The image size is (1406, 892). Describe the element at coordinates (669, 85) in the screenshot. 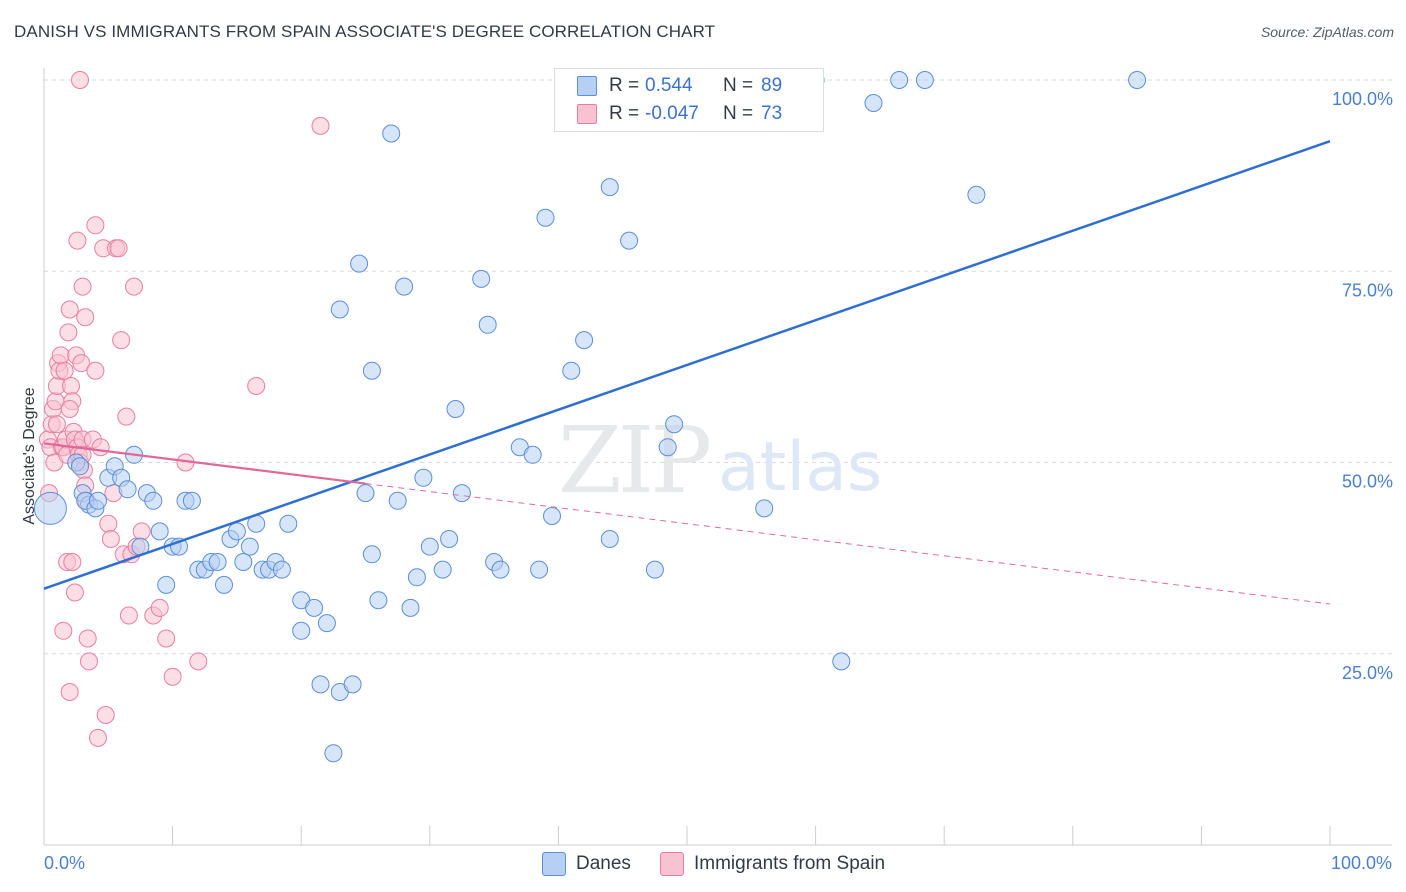

I see `legend-danes-r-value: 0.544` at that location.